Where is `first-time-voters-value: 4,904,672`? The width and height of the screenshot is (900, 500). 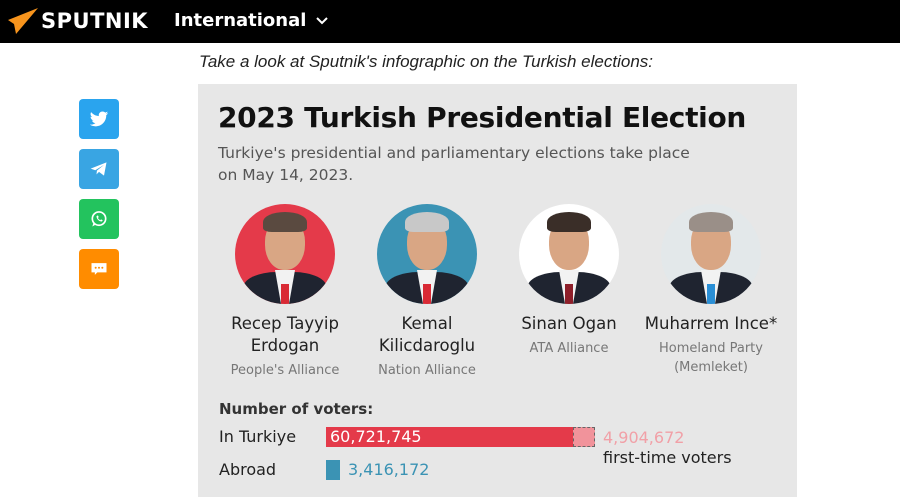 first-time-voters-value: 4,904,672 is located at coordinates (644, 437).